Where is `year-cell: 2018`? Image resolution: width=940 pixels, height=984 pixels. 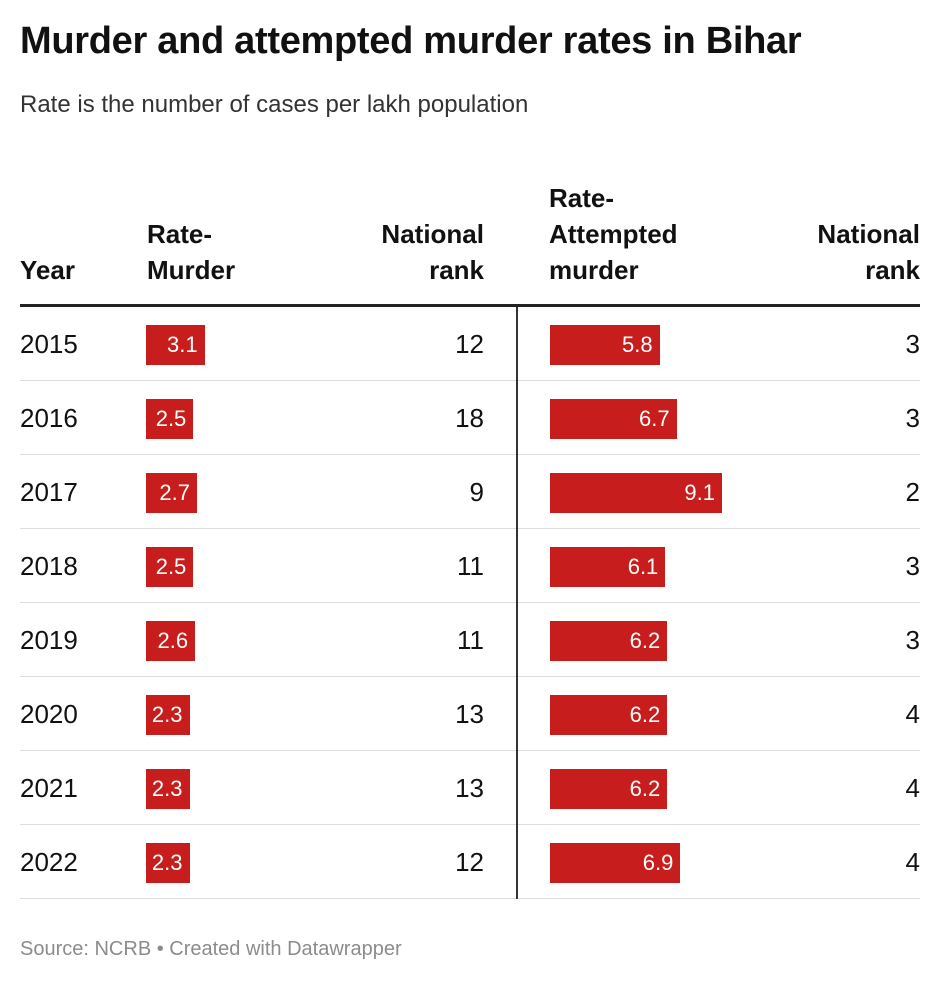 year-cell: 2018 is located at coordinates (49, 566).